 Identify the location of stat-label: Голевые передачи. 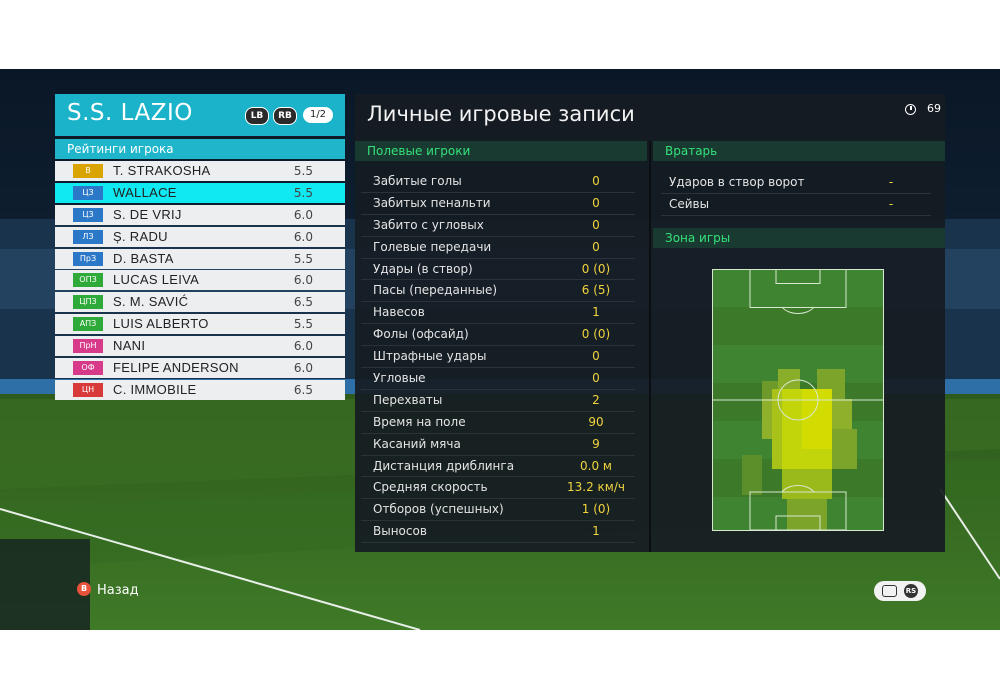
(432, 246).